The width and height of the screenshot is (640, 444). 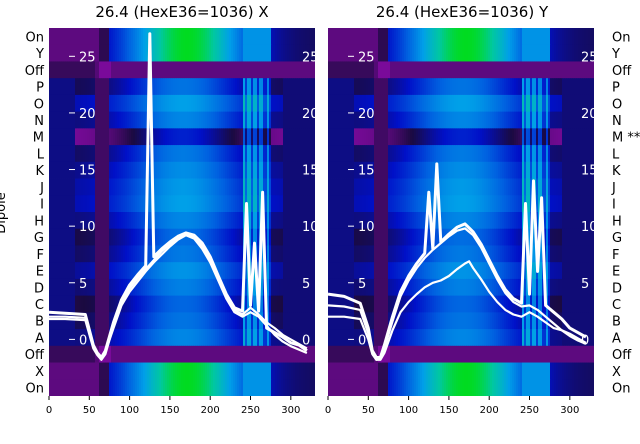 I want to click on x-tick-label: 100, so click(x=129, y=410).